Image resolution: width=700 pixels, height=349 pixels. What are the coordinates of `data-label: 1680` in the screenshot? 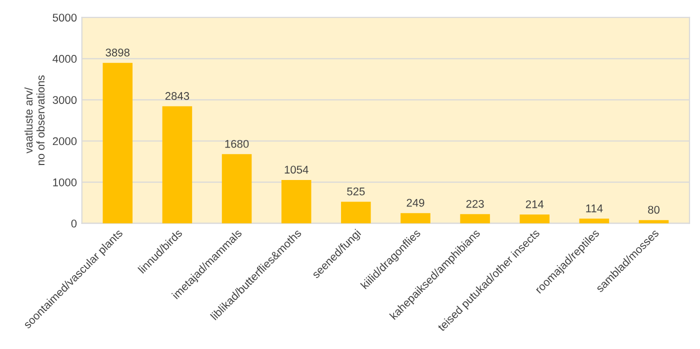 It's located at (237, 144).